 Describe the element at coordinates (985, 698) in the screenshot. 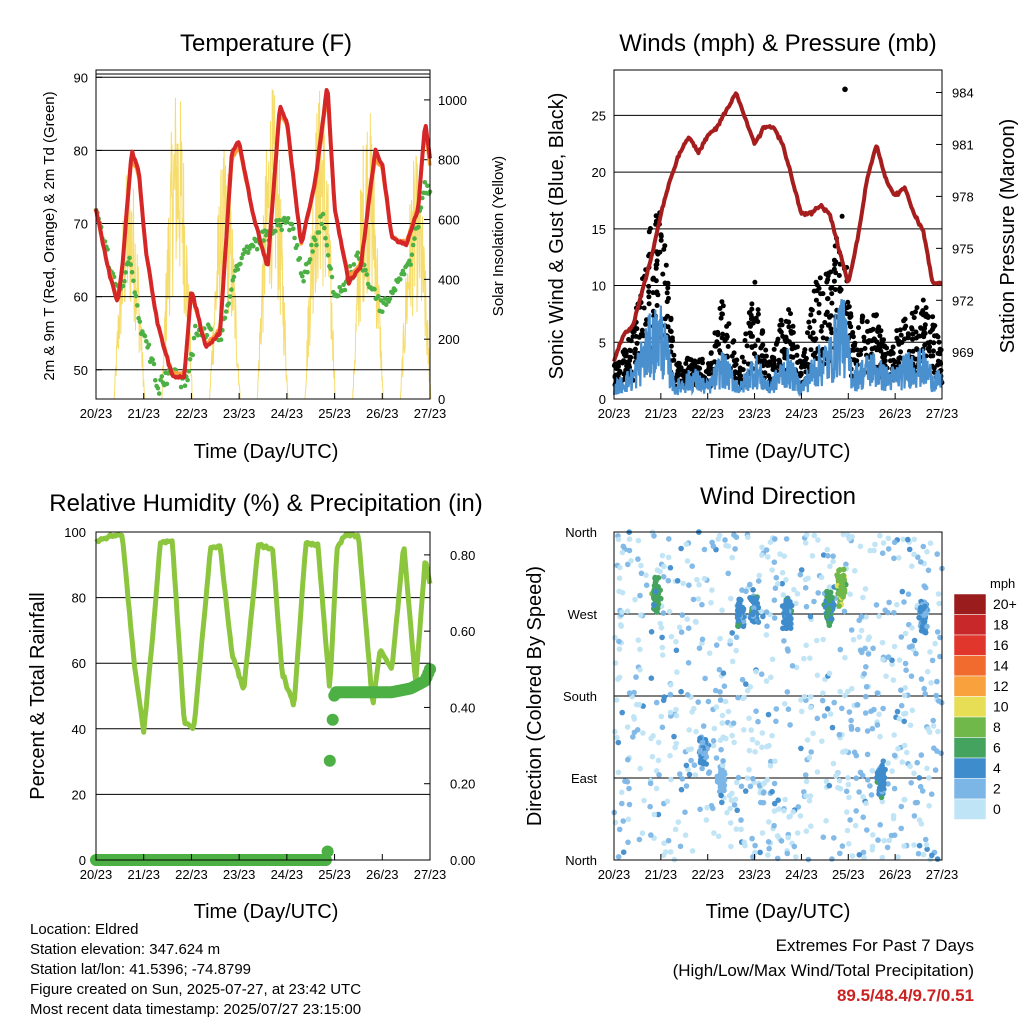

I see `speed-legend: mph 20+ 18 16 14 12 10 8 6 4 2 0` at that location.